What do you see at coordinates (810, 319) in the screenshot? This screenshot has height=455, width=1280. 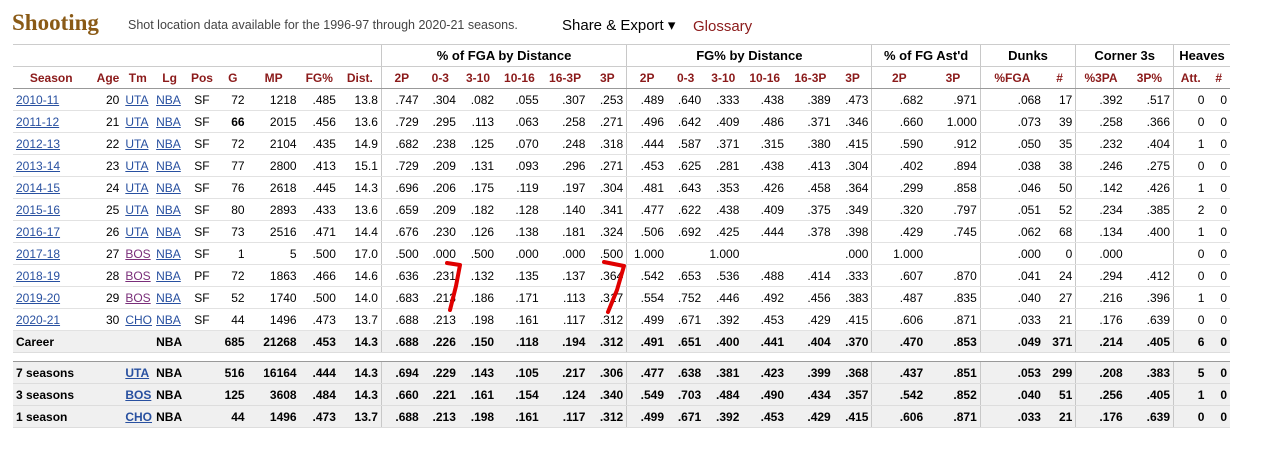 I see `stat-cell-g163: .429` at bounding box center [810, 319].